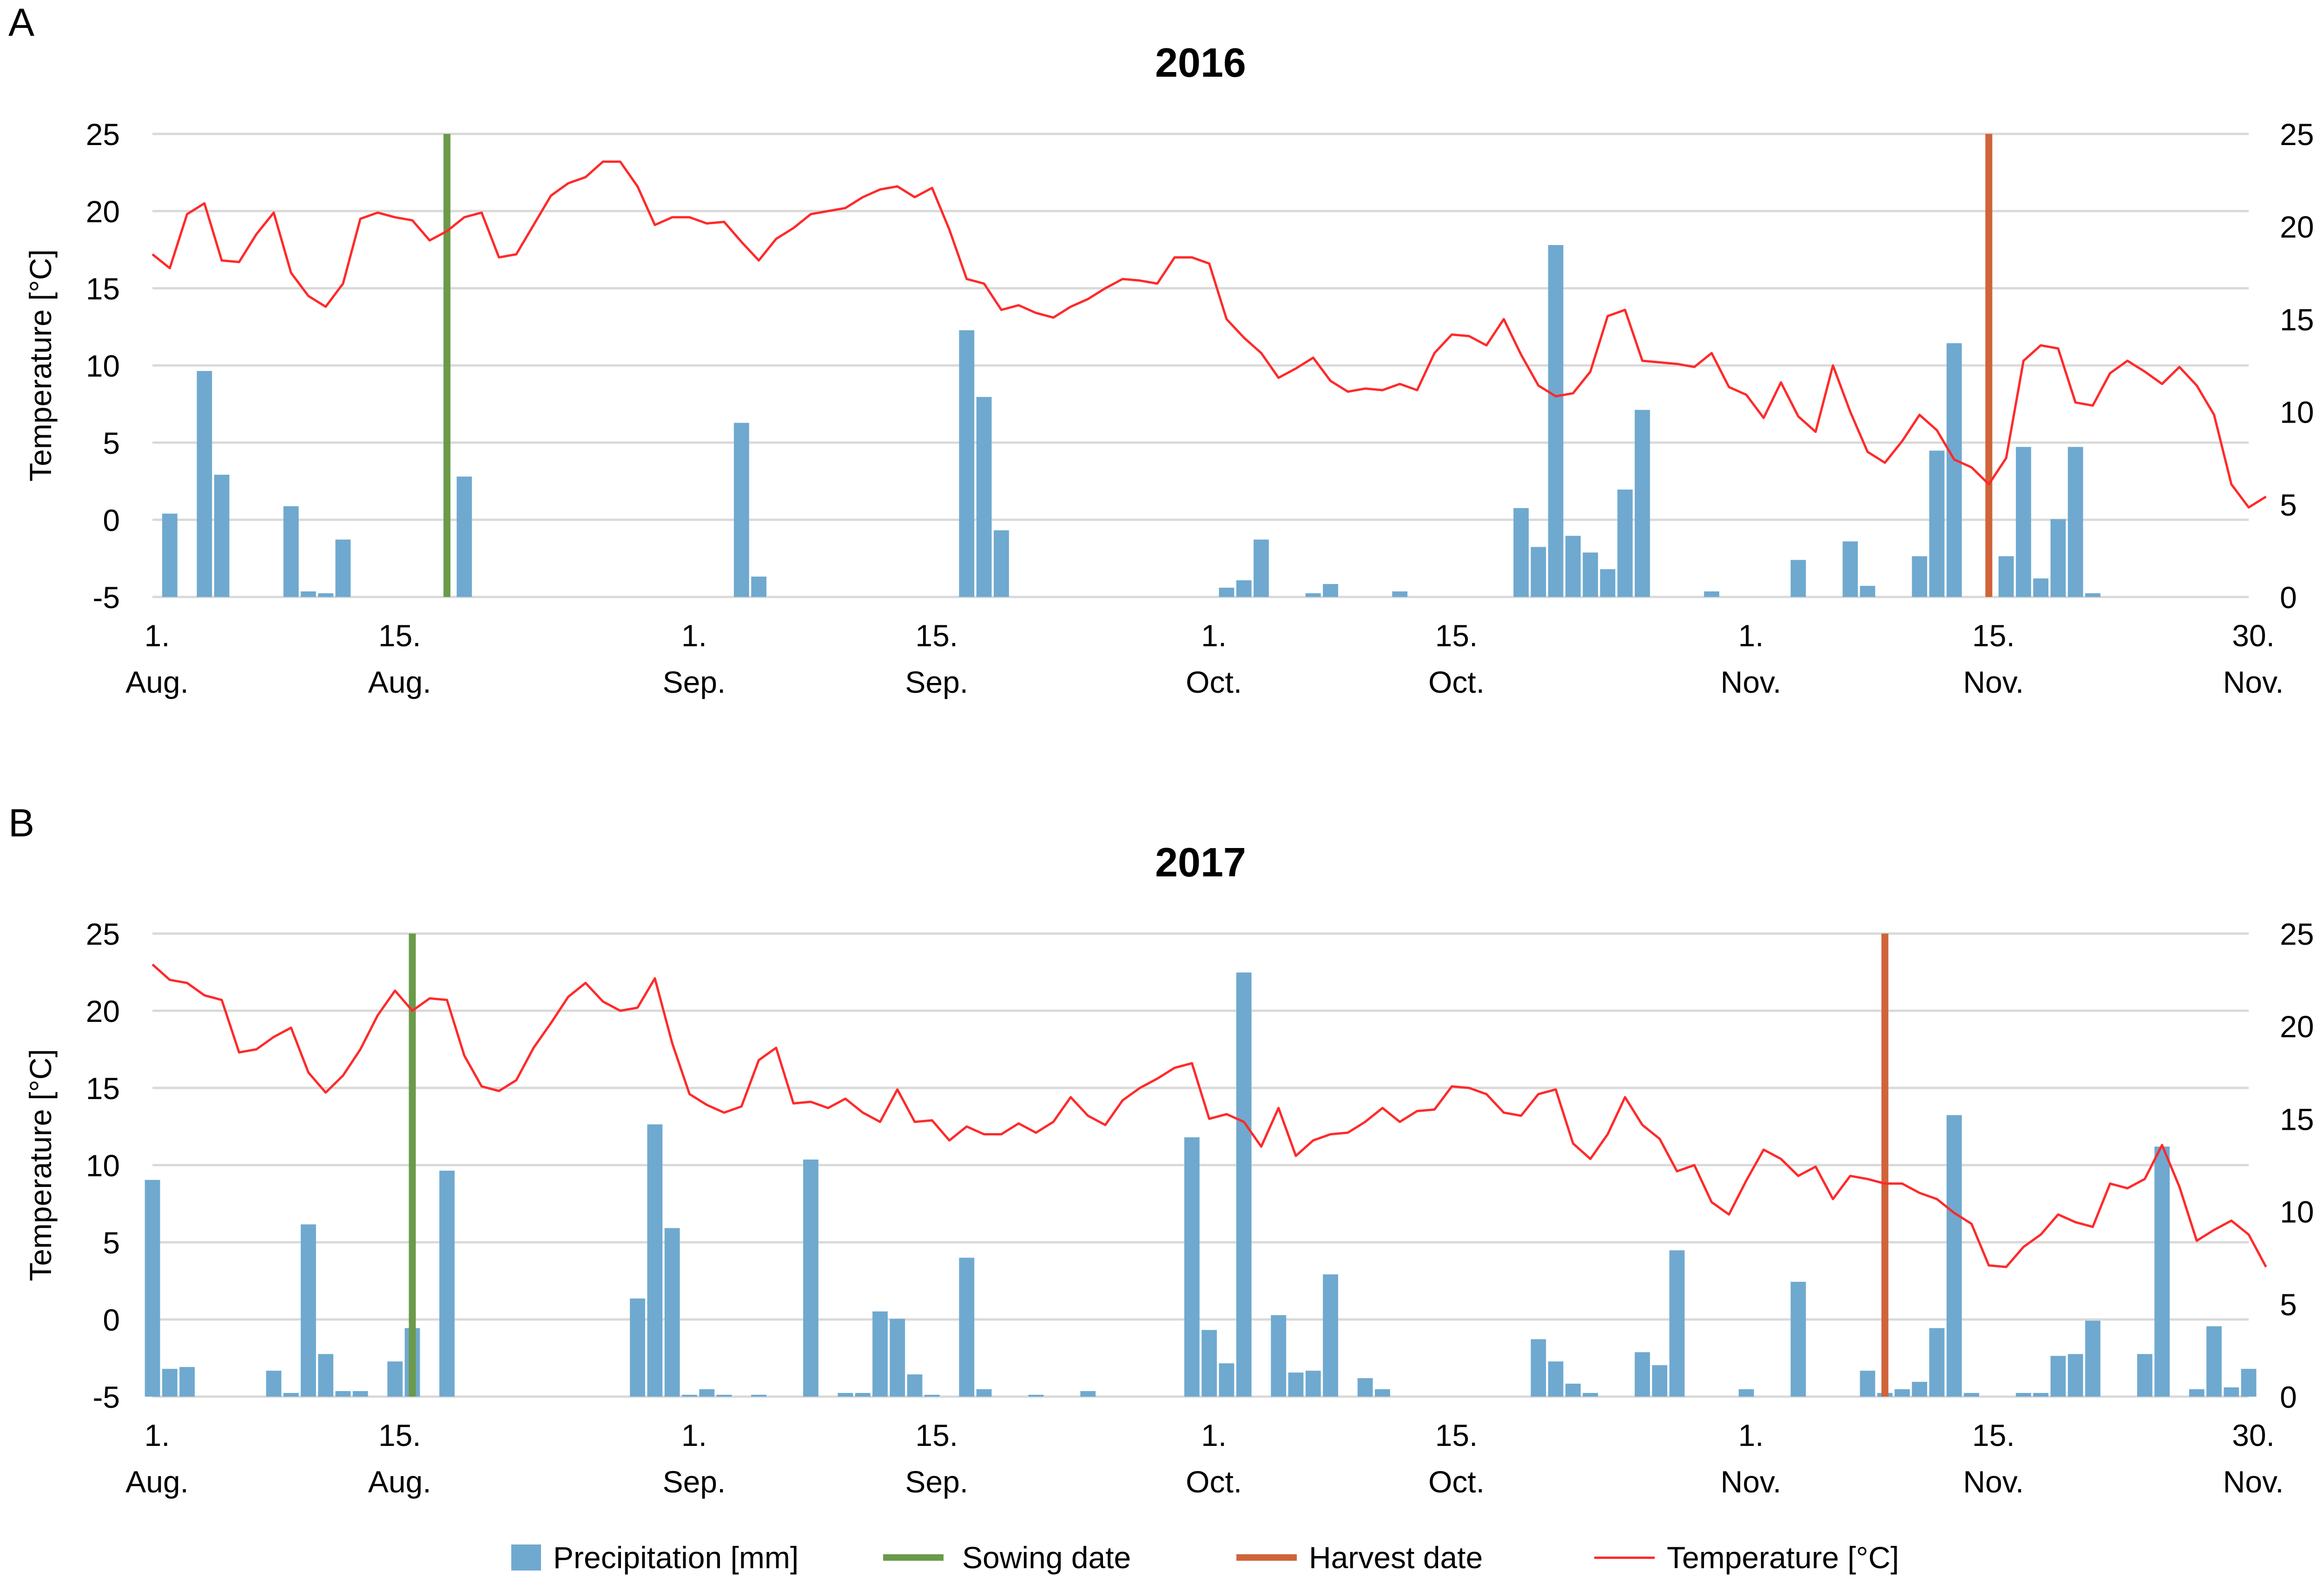 This screenshot has height=1584, width=2324. Describe the element at coordinates (2288, 597) in the screenshot. I see `y-tick-right: 0` at that location.